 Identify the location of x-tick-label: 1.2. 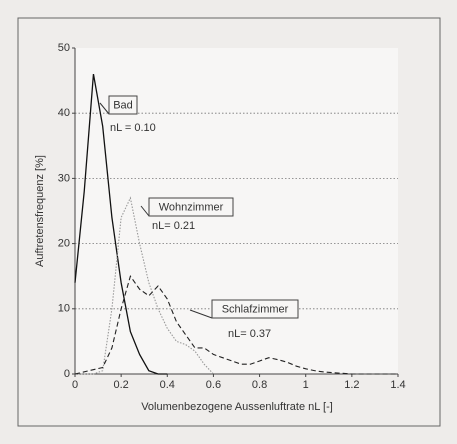
(351, 385).